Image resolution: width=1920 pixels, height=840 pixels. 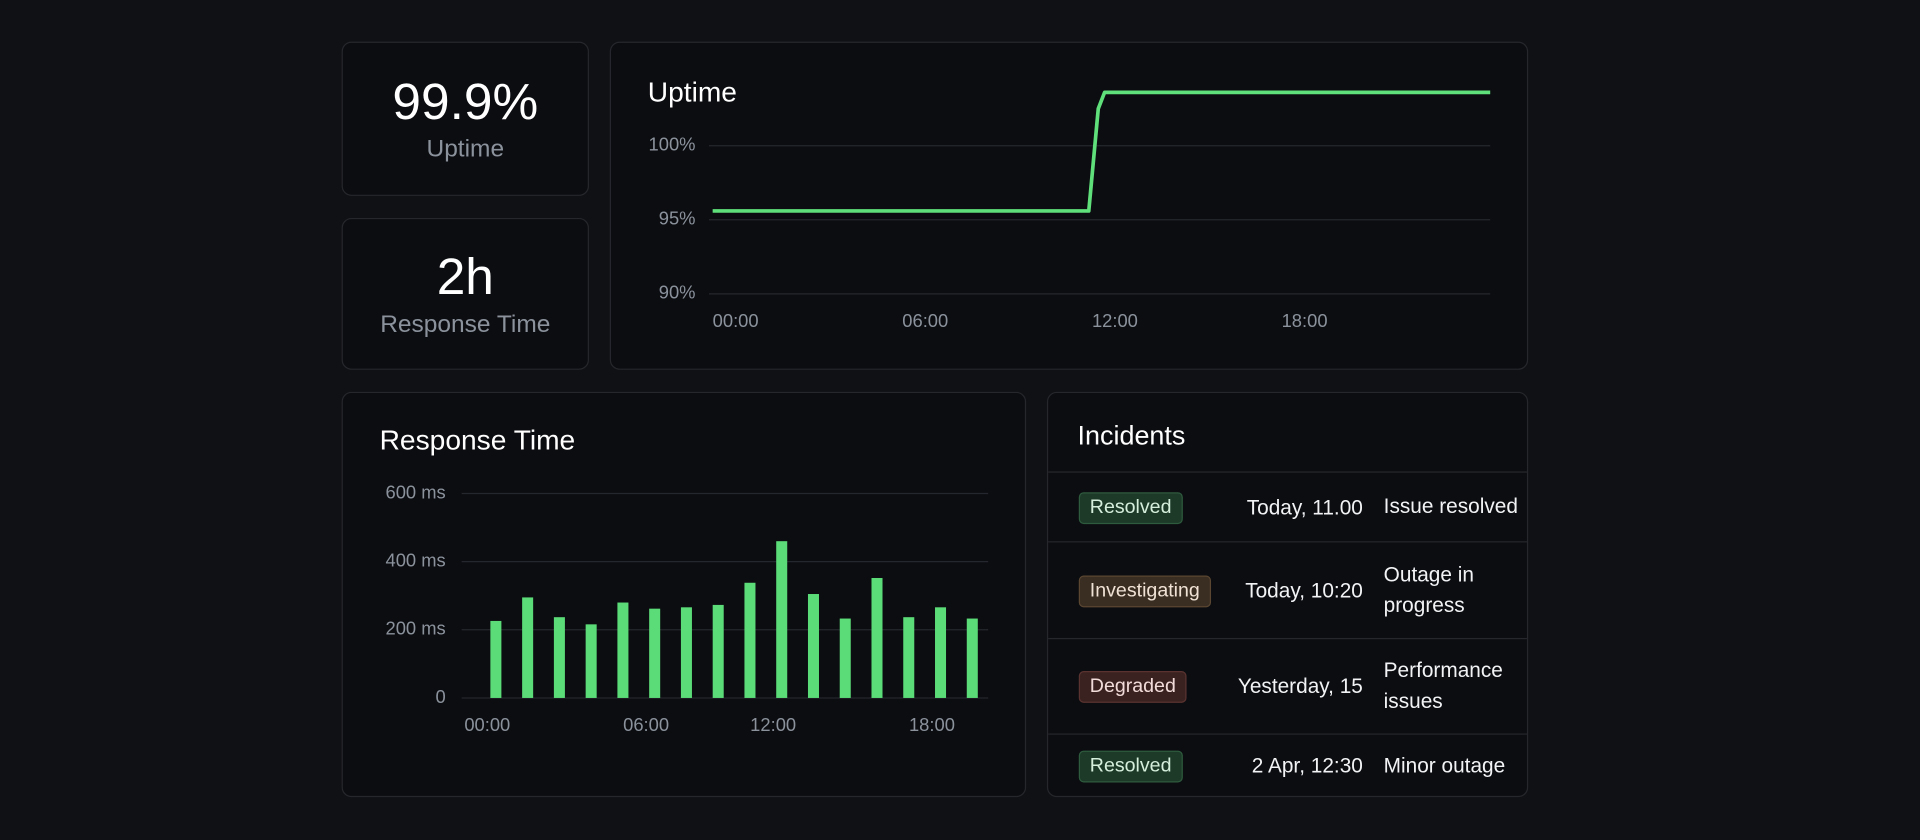 I want to click on stat-card: 99.9% Uptime, so click(x=465, y=118).